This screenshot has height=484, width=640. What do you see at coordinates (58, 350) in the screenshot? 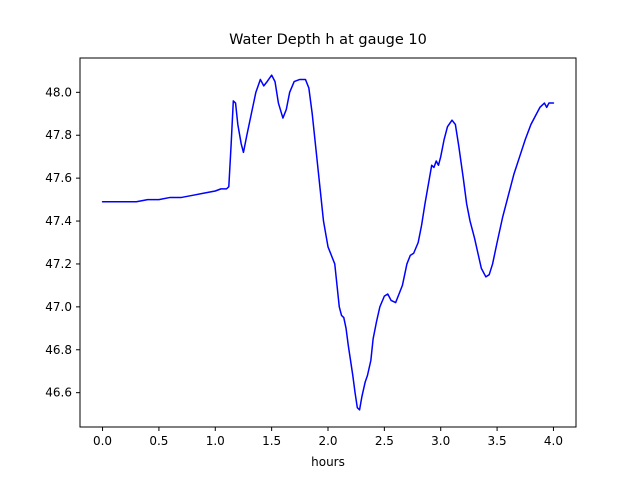
I see `y-tick-label: 46.8` at bounding box center [58, 350].